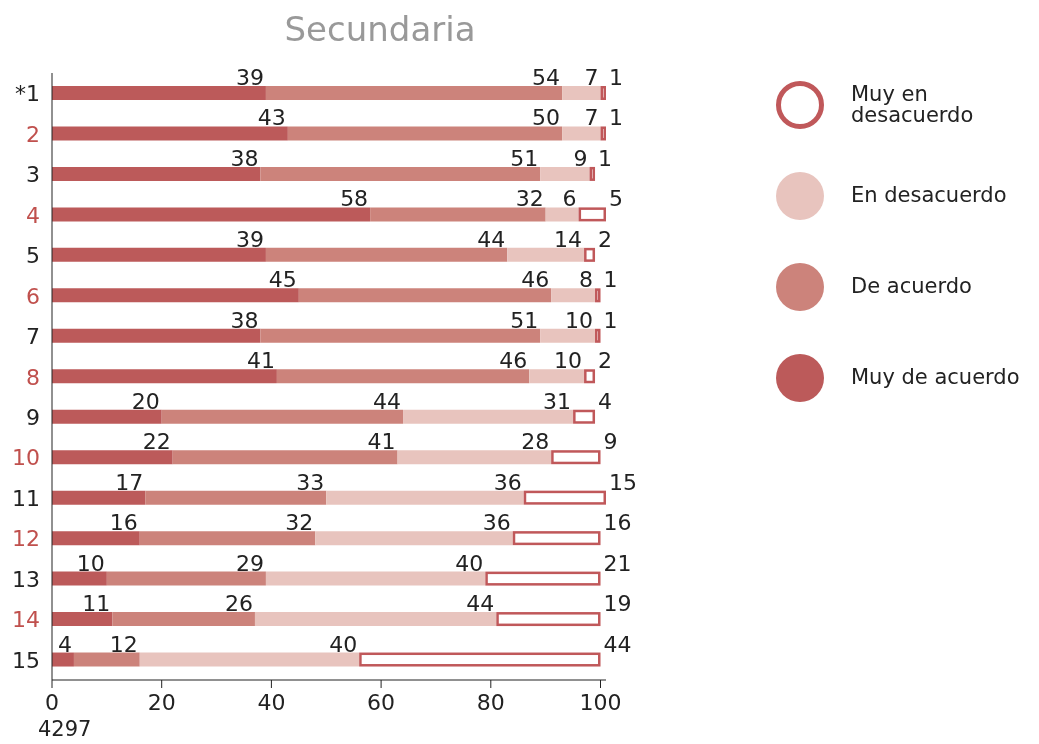 The image size is (1039, 744). What do you see at coordinates (354, 199) in the screenshot?
I see `data-label: 58` at bounding box center [354, 199].